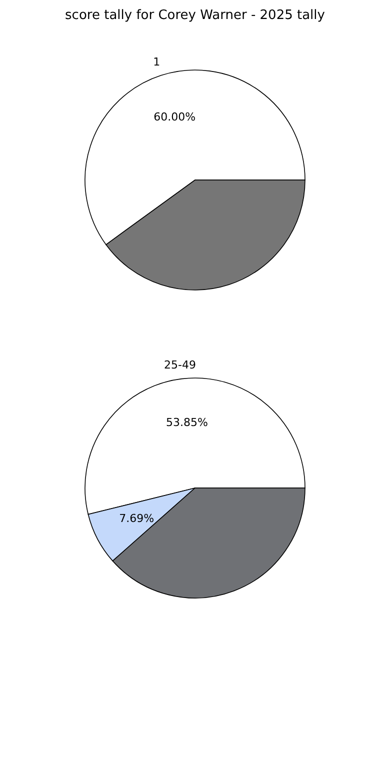 The width and height of the screenshot is (390, 780). Describe the element at coordinates (136, 519) in the screenshot. I see `data-label: 7.69%` at that location.